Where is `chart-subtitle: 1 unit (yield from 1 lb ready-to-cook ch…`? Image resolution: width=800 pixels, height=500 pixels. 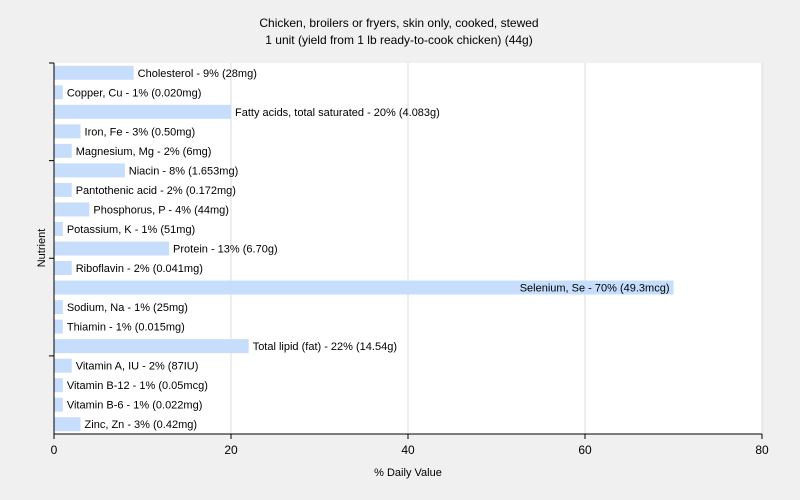 chart-subtitle: 1 unit (yield from 1 lb ready-to-cook ch… is located at coordinates (398, 40).